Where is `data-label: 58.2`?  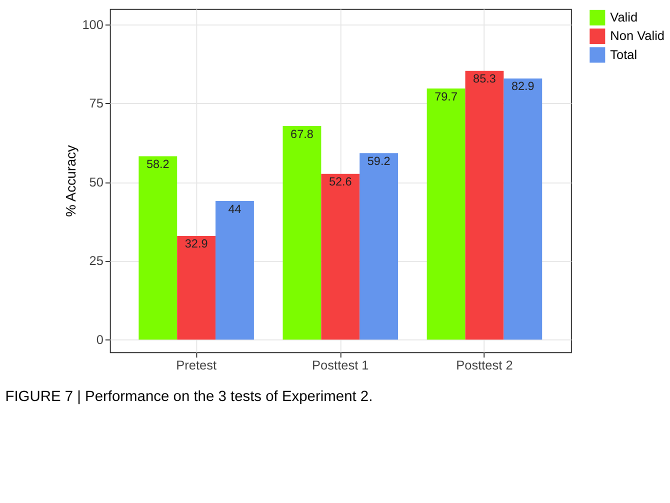 data-label: 58.2 is located at coordinates (158, 165).